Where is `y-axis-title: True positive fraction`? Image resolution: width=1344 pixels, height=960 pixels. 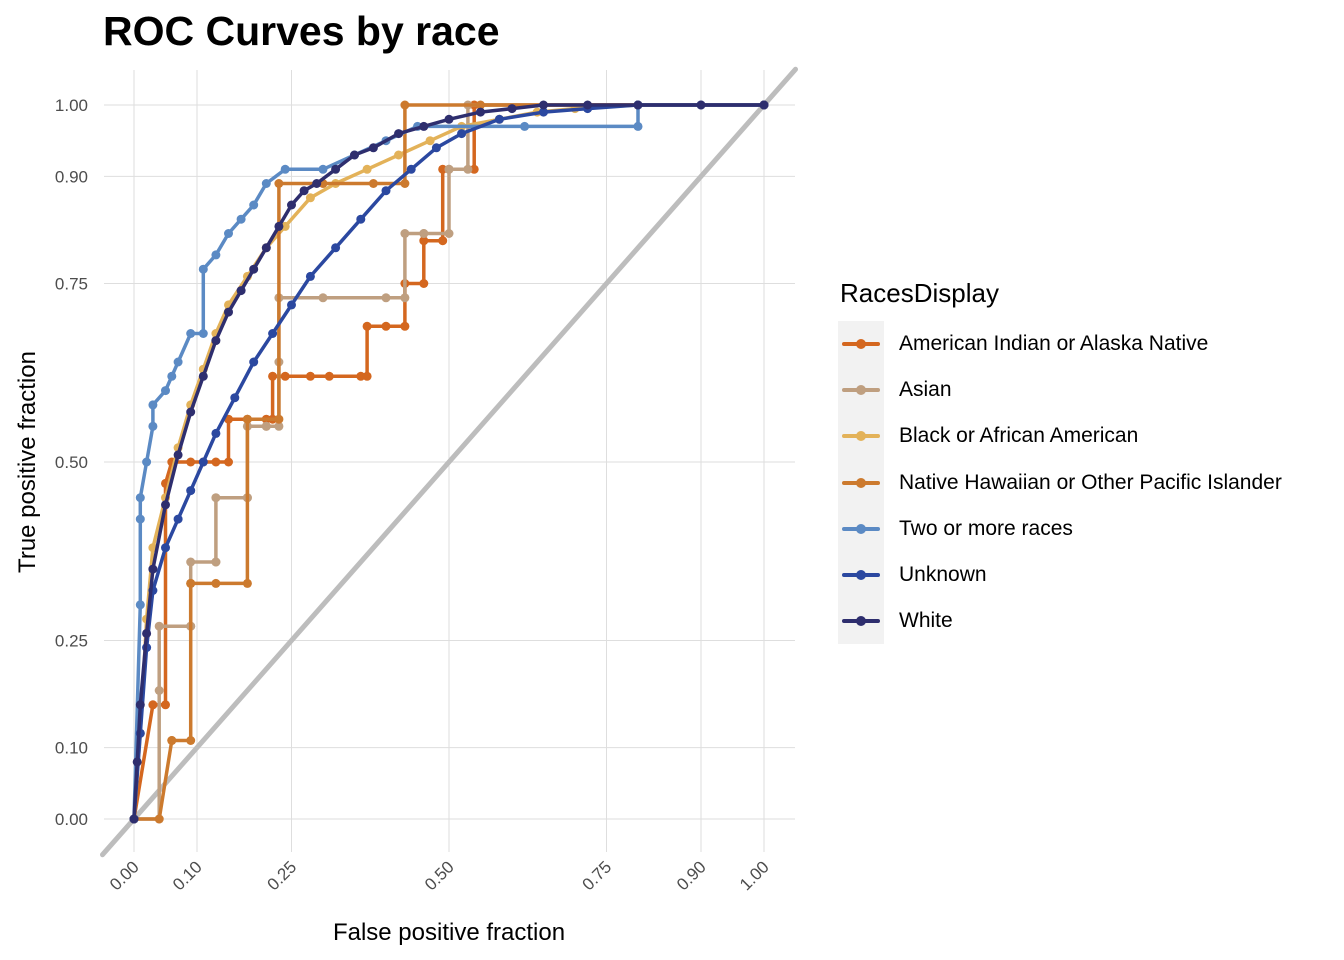
y-axis-title: True positive fraction is located at coordinates (27, 462).